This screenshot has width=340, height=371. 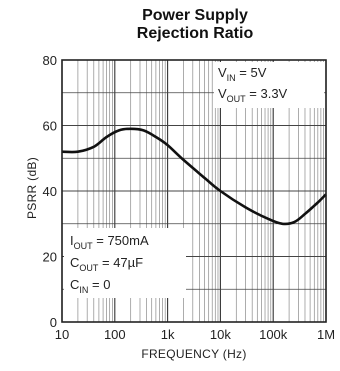 What do you see at coordinates (195, 334) in the screenshot?
I see `x-tick-labels: 10 100 1k 10k 100k 1M` at bounding box center [195, 334].